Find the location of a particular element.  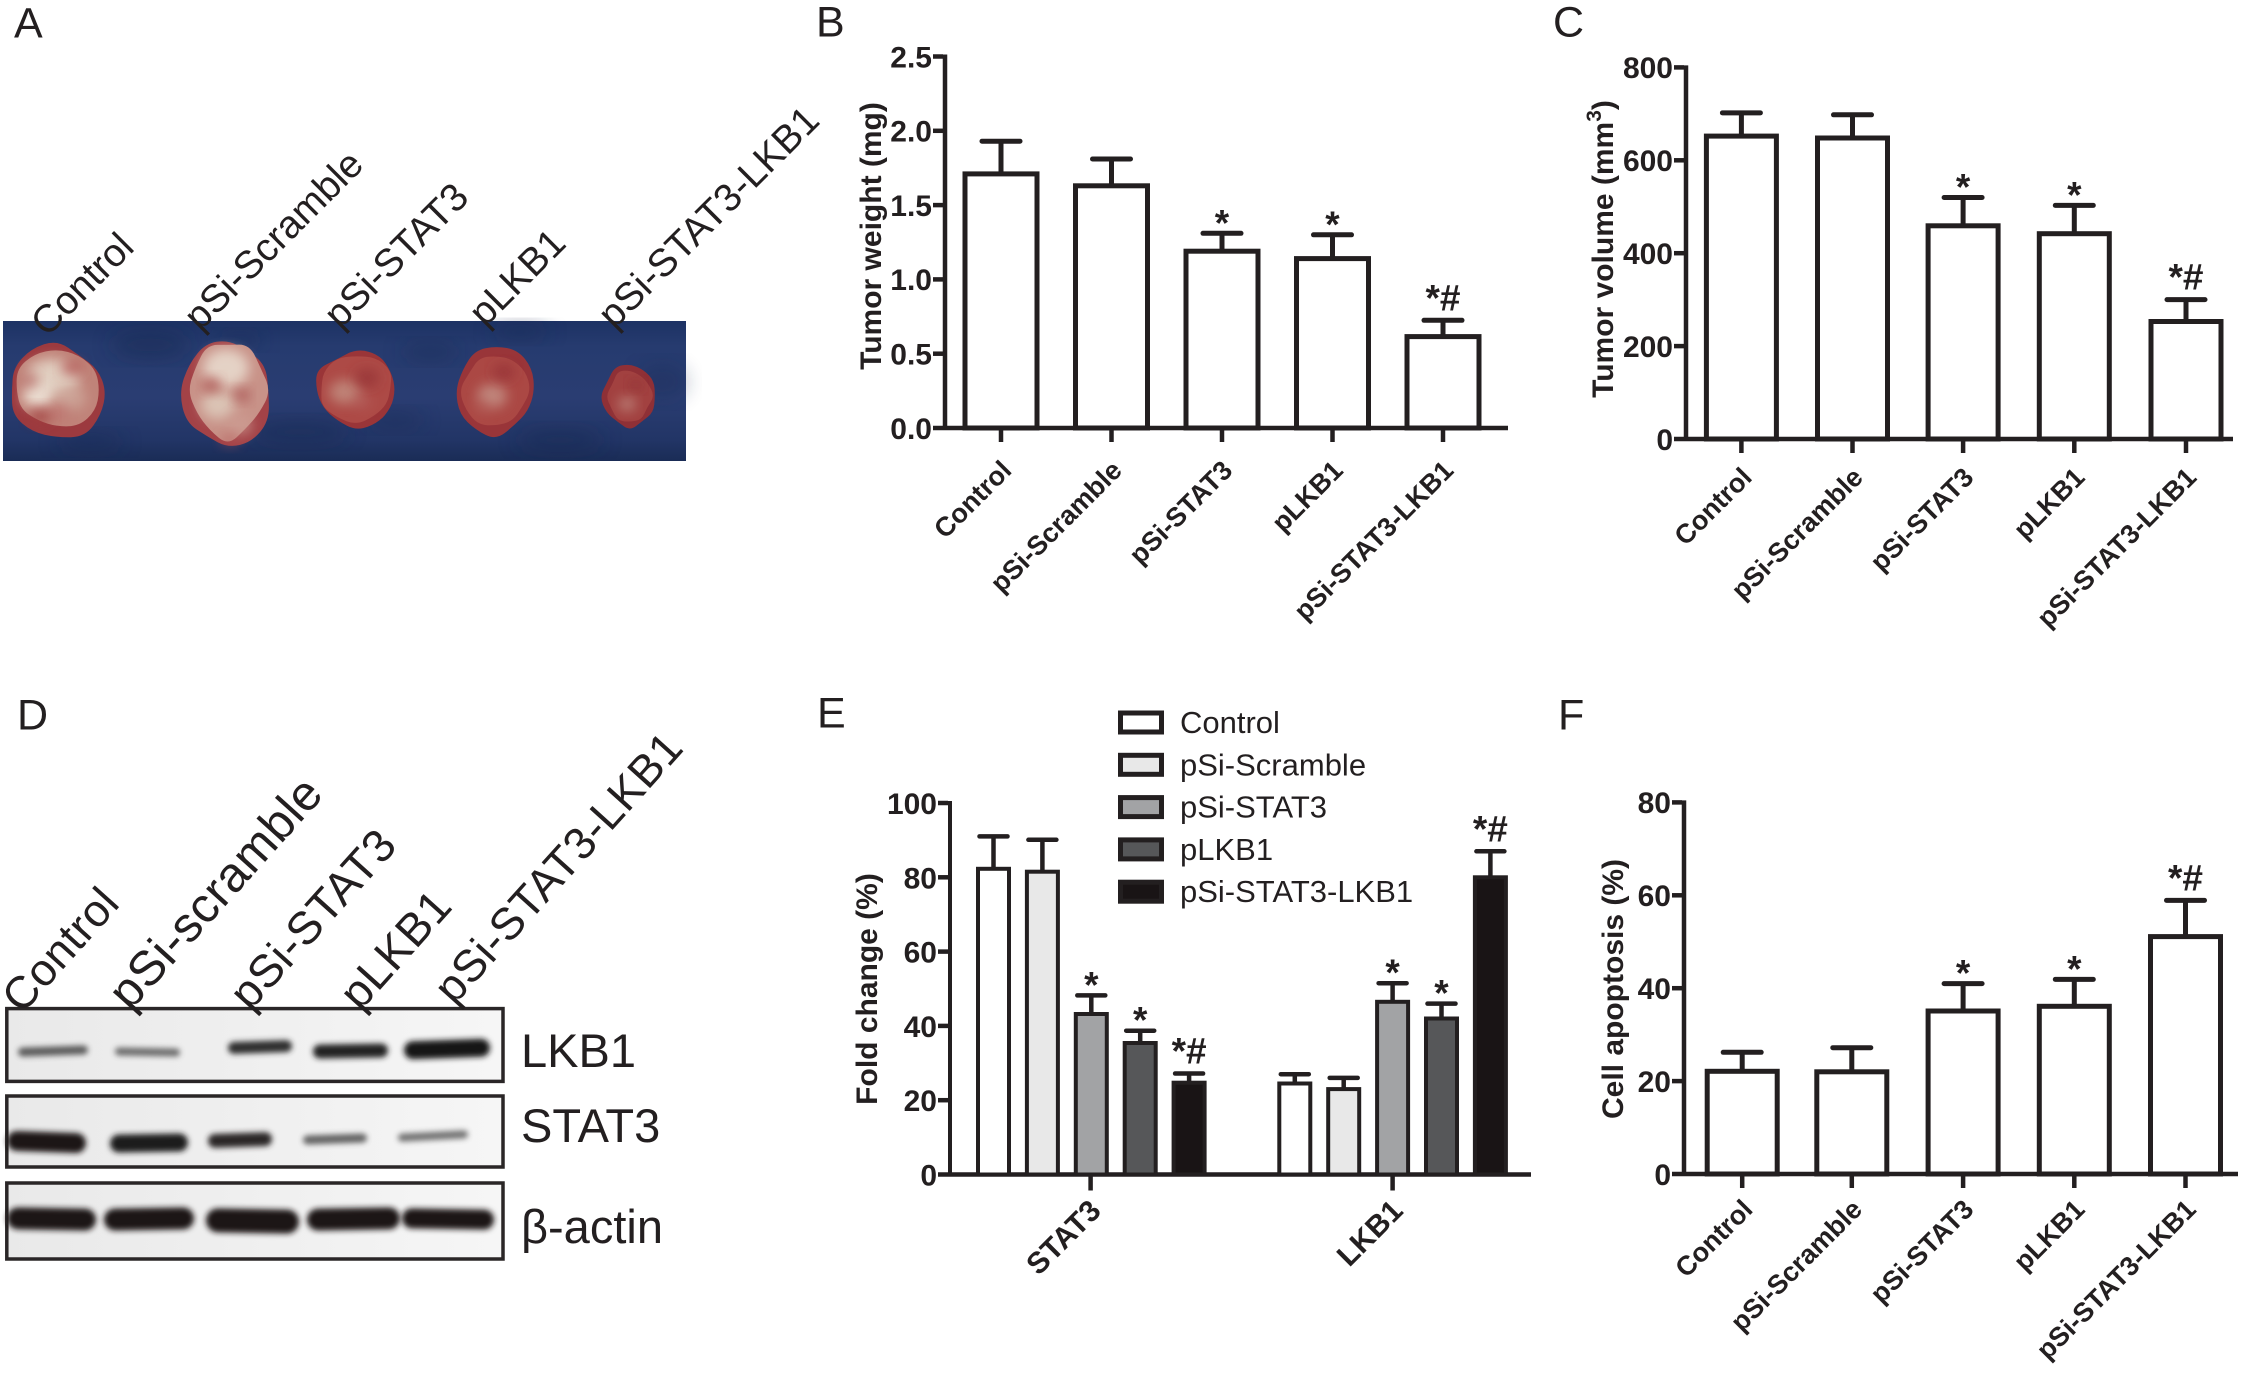

svg-text: A is located at coordinates (28, 24).